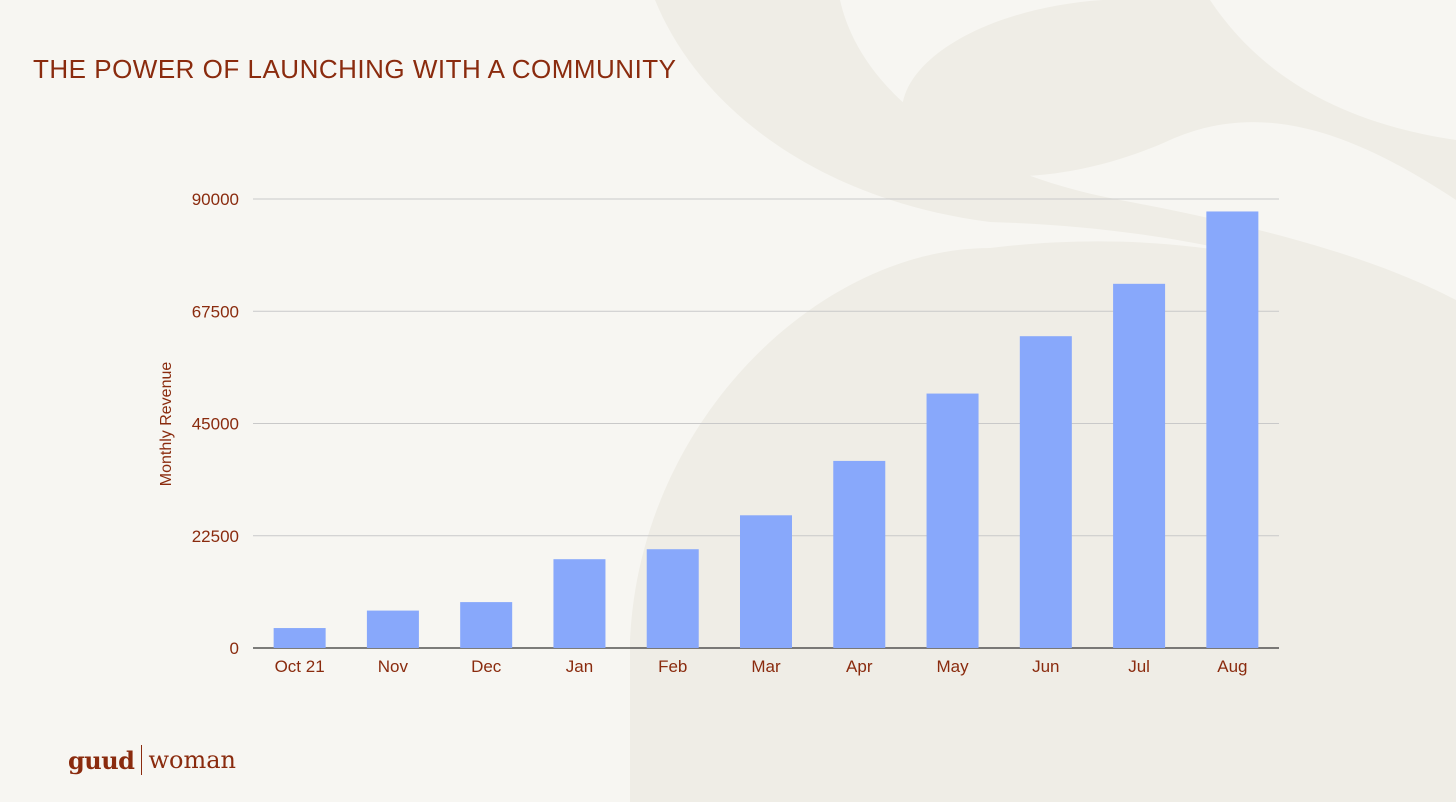  What do you see at coordinates (579, 603) in the screenshot?
I see `bar-jan` at bounding box center [579, 603].